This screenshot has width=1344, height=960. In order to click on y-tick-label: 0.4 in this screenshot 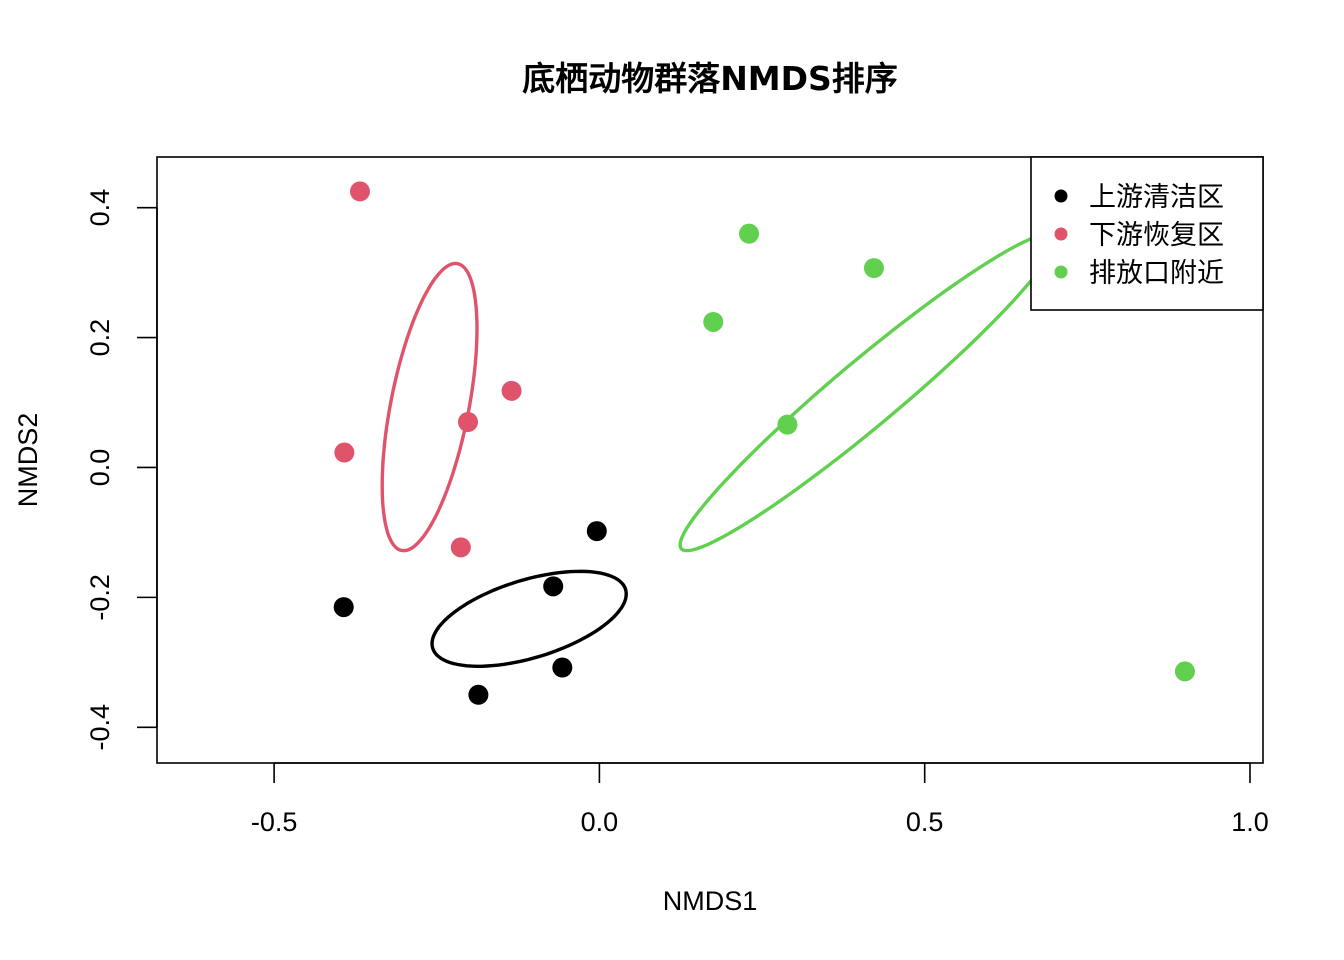, I will do `click(100, 208)`.